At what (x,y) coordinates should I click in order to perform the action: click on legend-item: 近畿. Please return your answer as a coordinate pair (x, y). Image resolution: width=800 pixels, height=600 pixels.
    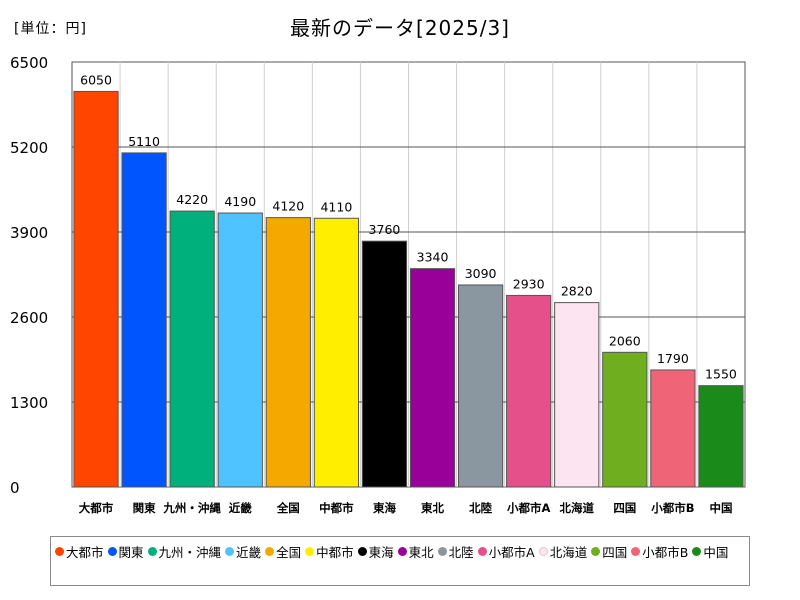
    Looking at the image, I should click on (243, 551).